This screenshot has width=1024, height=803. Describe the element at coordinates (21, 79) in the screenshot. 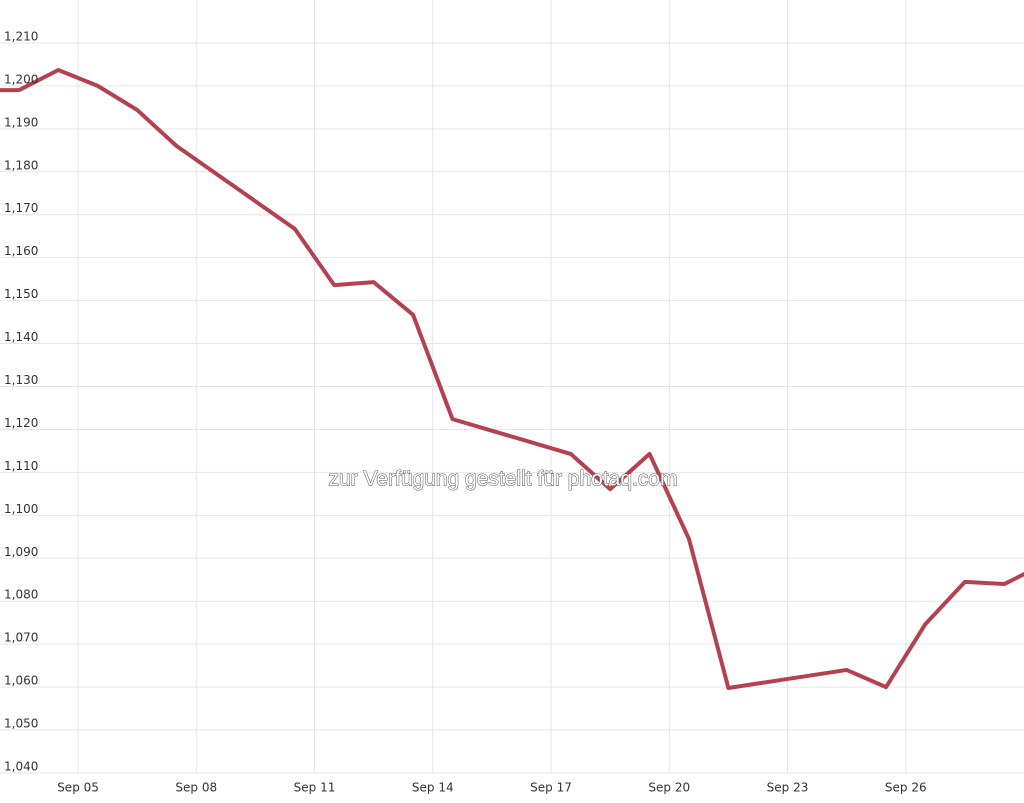

I see `y-tick-label: 1,200` at that location.